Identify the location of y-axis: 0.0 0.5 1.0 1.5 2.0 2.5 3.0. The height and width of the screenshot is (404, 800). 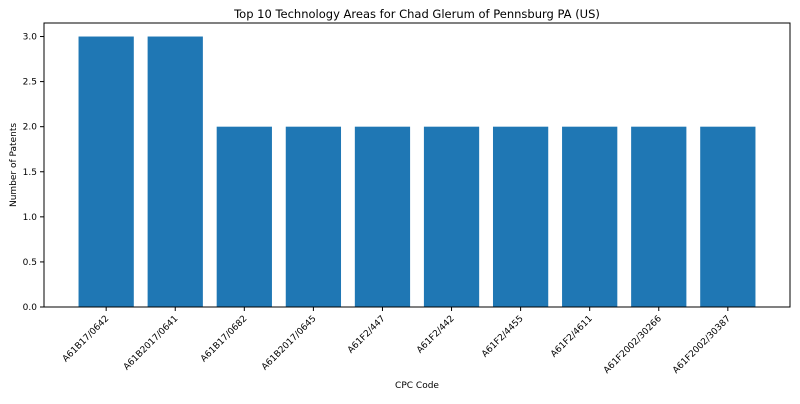
(33, 173).